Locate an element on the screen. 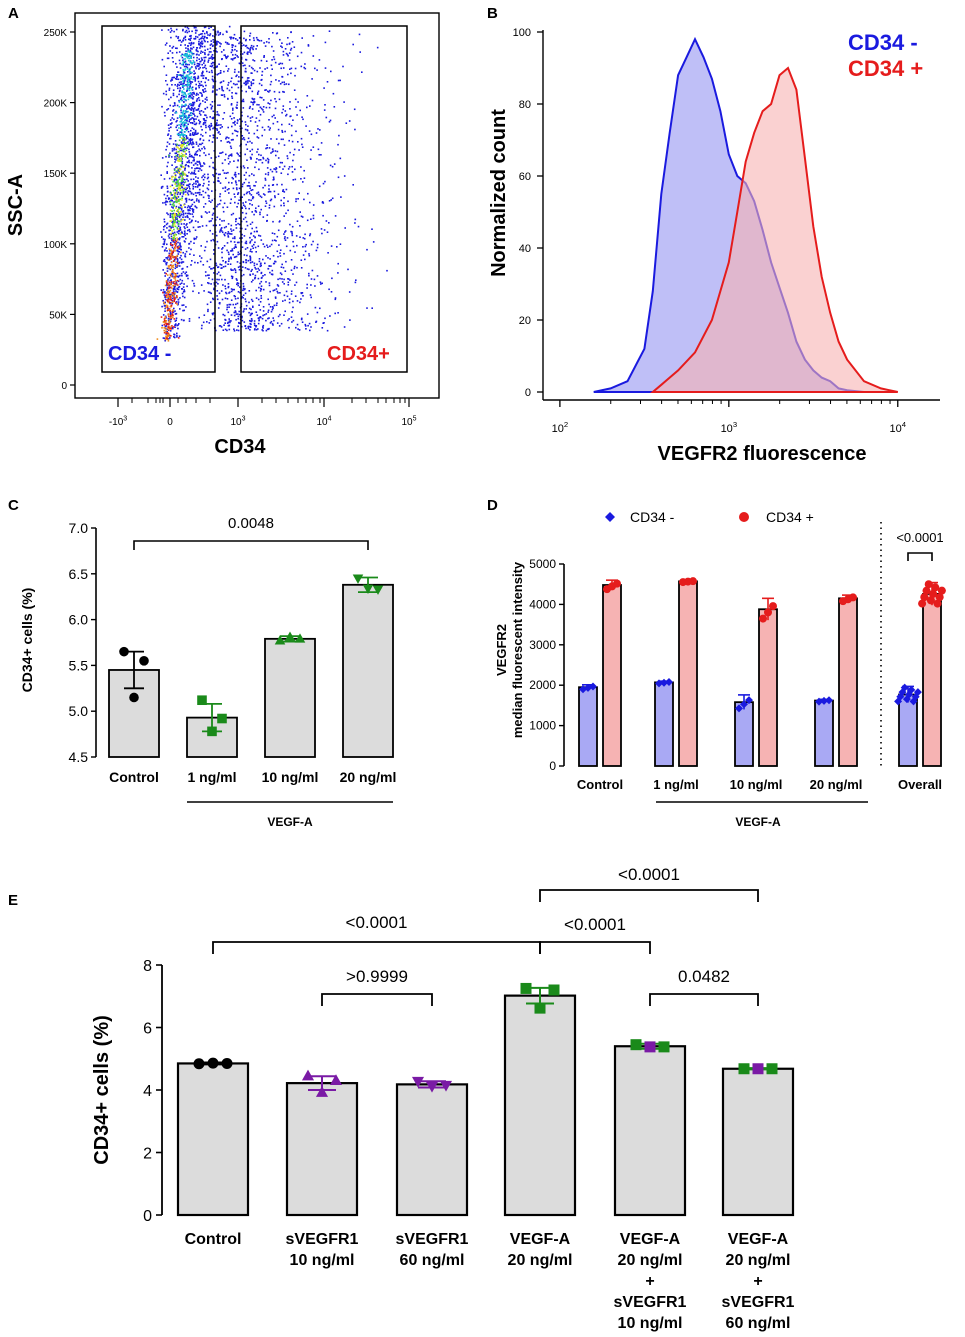  y-tick-label: 60 is located at coordinates (525, 177).